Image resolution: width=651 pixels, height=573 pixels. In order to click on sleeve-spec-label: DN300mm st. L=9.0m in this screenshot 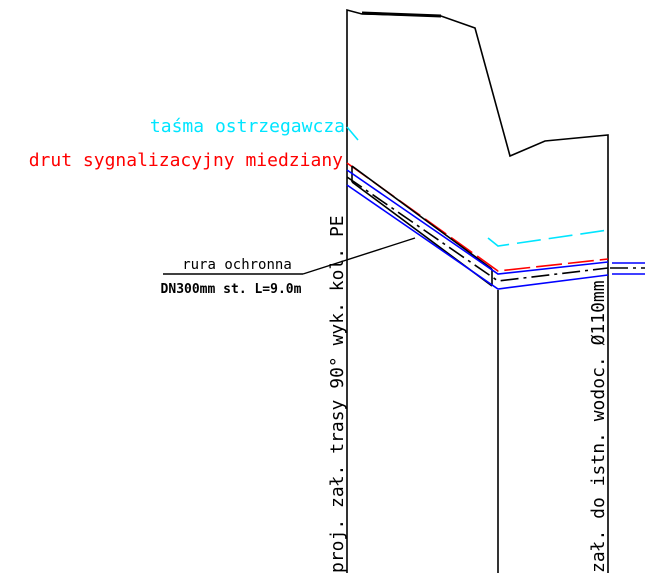, I will do `click(231, 289)`.